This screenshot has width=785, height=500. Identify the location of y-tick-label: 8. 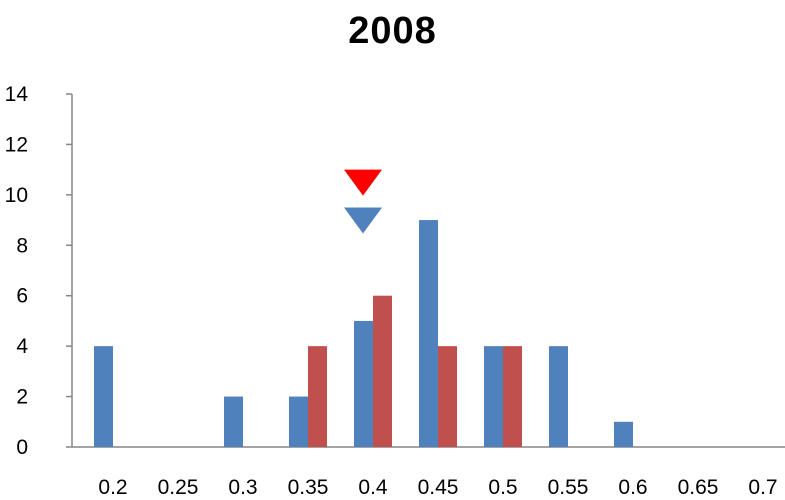
(22, 245).